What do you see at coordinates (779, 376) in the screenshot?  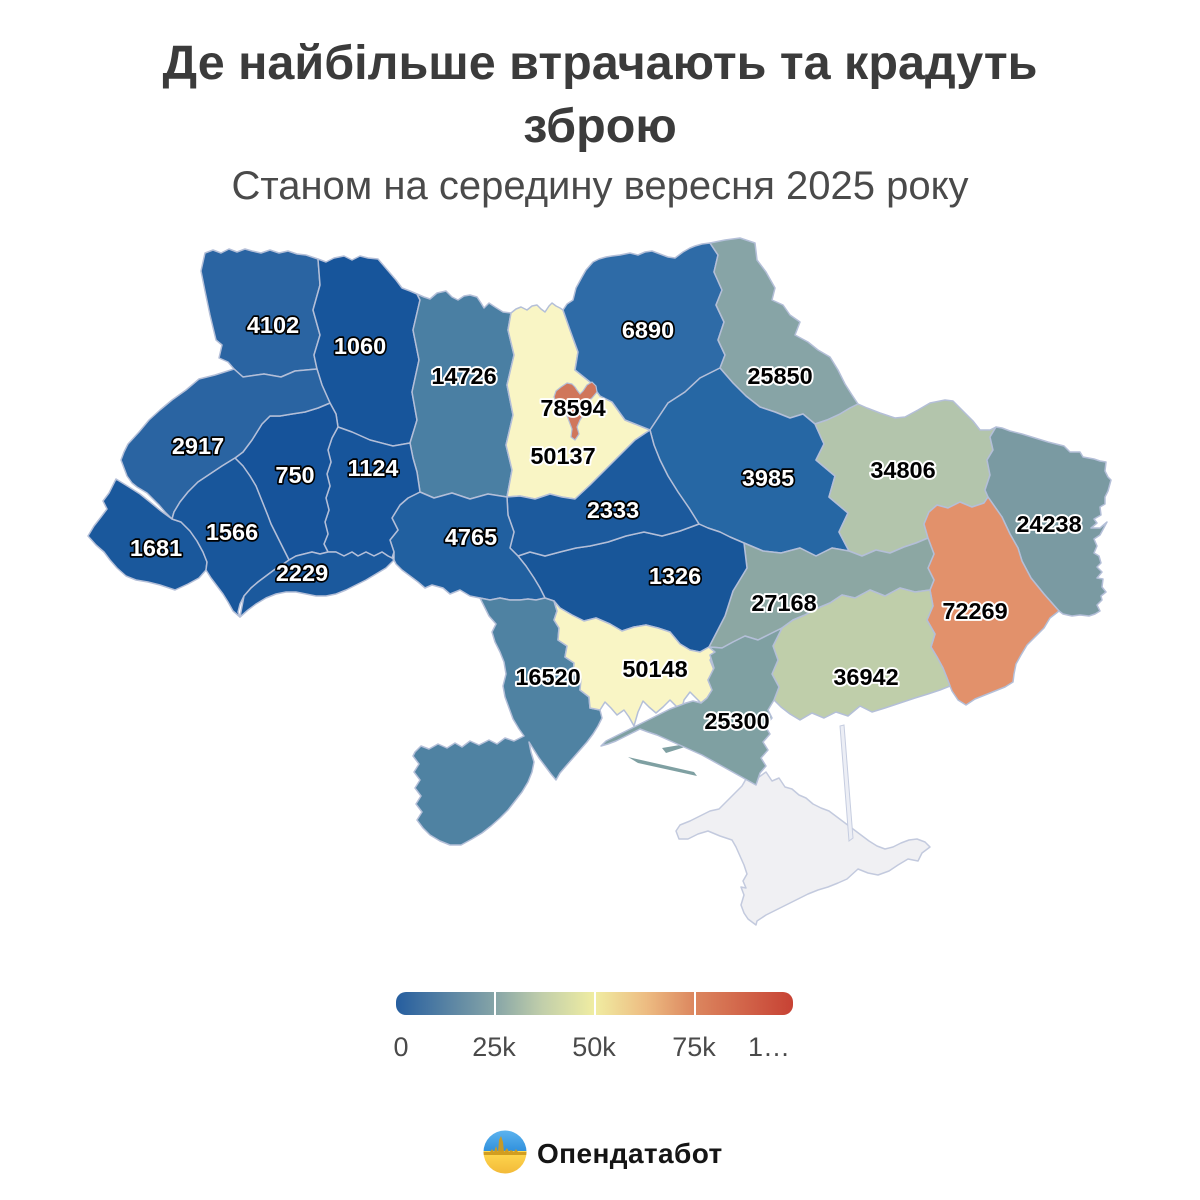 I see `svg-text: 25850` at bounding box center [779, 376].